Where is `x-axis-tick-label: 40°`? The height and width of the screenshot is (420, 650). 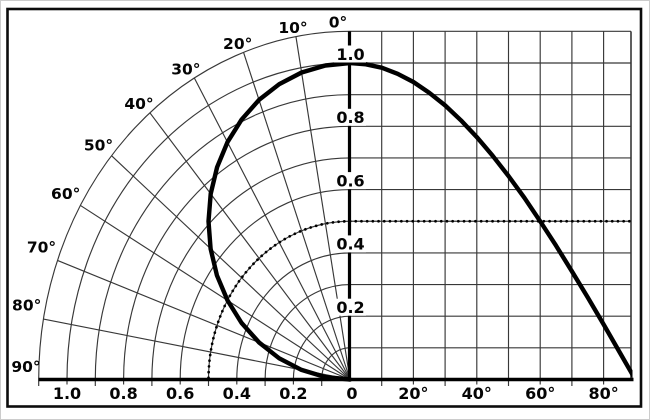 x-axis-tick-label: 40° is located at coordinates (477, 393).